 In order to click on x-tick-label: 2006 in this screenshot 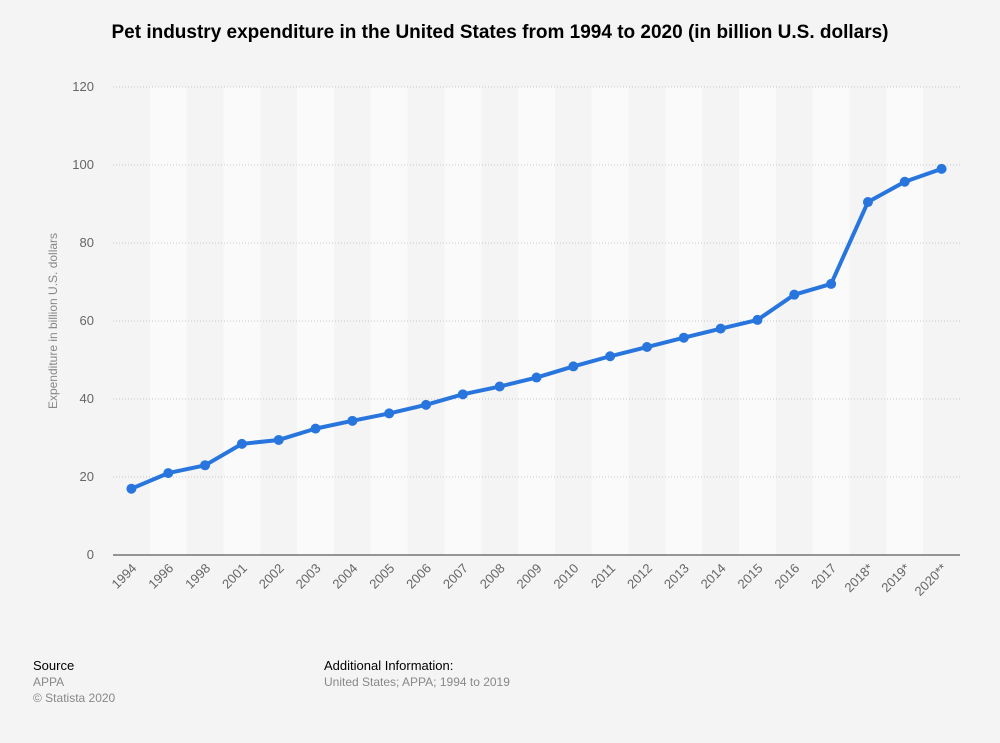, I will do `click(418, 576)`.